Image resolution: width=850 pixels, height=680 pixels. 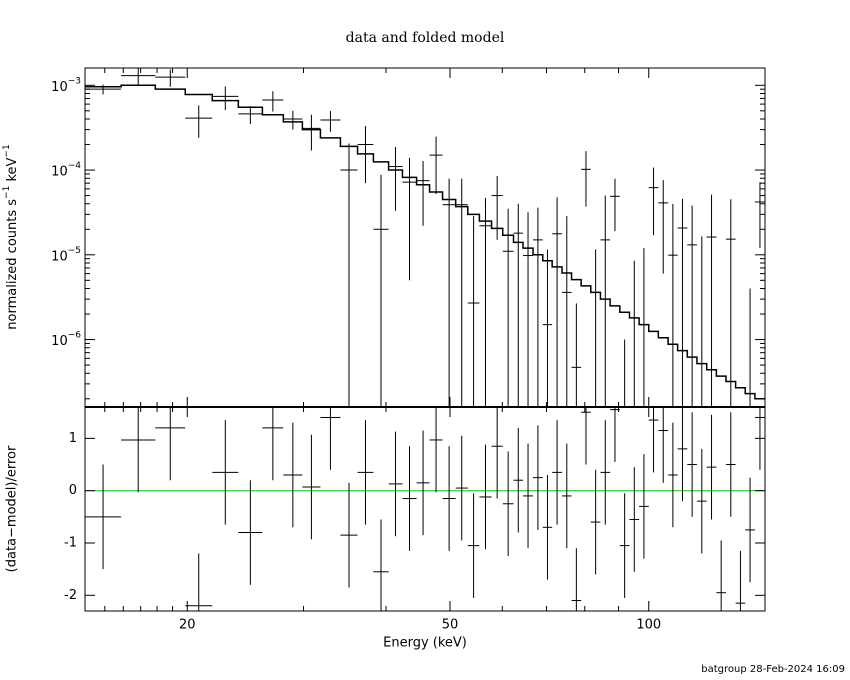 What do you see at coordinates (425, 643) in the screenshot?
I see `x-axis-label: Energy (keV)` at bounding box center [425, 643].